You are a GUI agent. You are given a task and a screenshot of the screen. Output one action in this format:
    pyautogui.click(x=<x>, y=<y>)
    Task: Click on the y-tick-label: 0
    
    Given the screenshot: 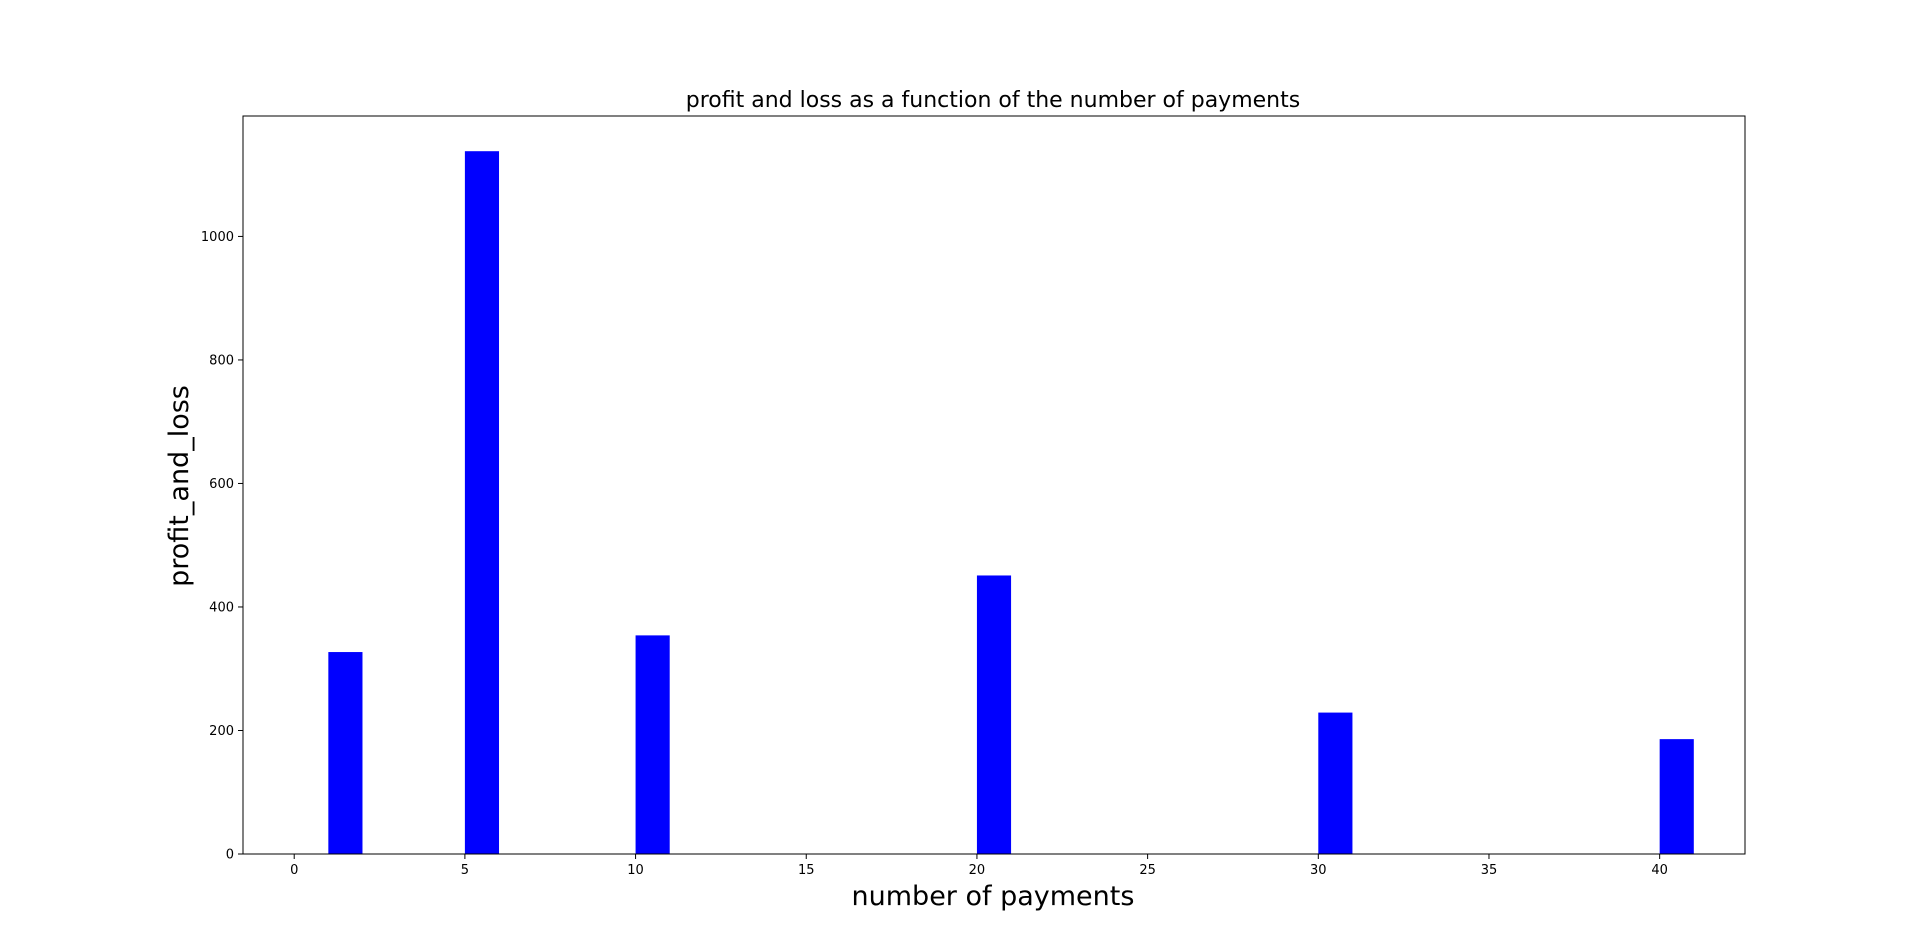 What is the action you would take?
    pyautogui.click(x=230, y=855)
    